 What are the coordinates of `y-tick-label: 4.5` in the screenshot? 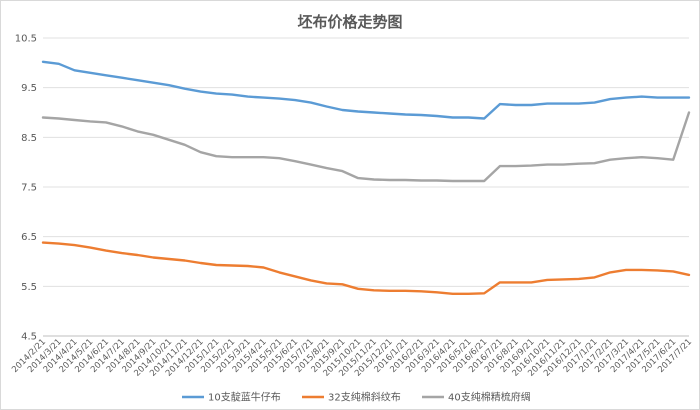 It's located at (29, 337).